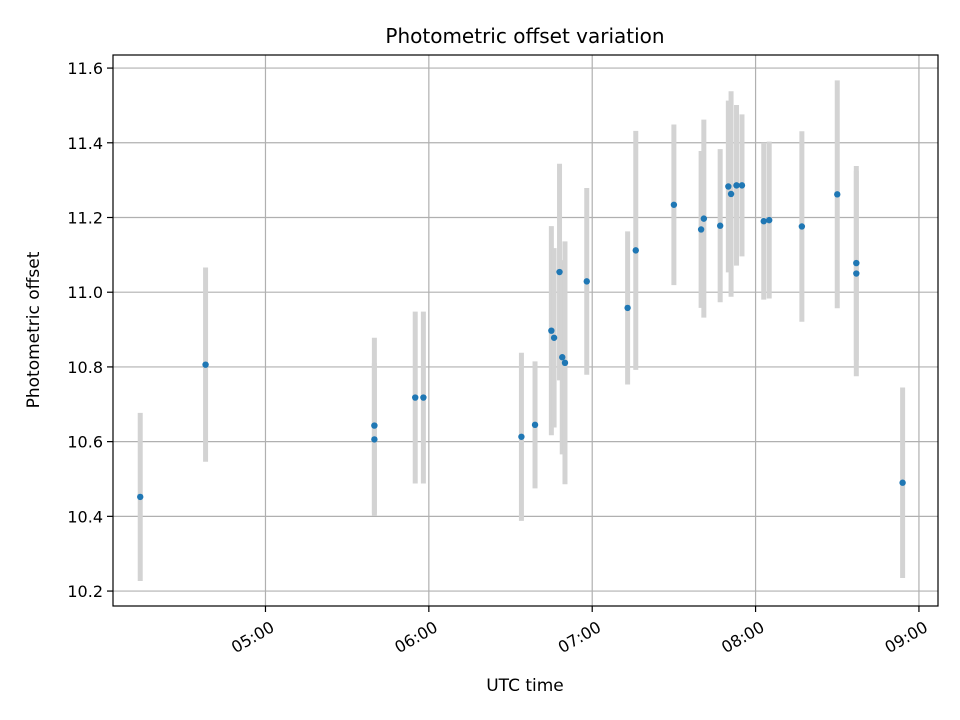  I want to click on y-tick-label: 11.2, so click(85, 217).